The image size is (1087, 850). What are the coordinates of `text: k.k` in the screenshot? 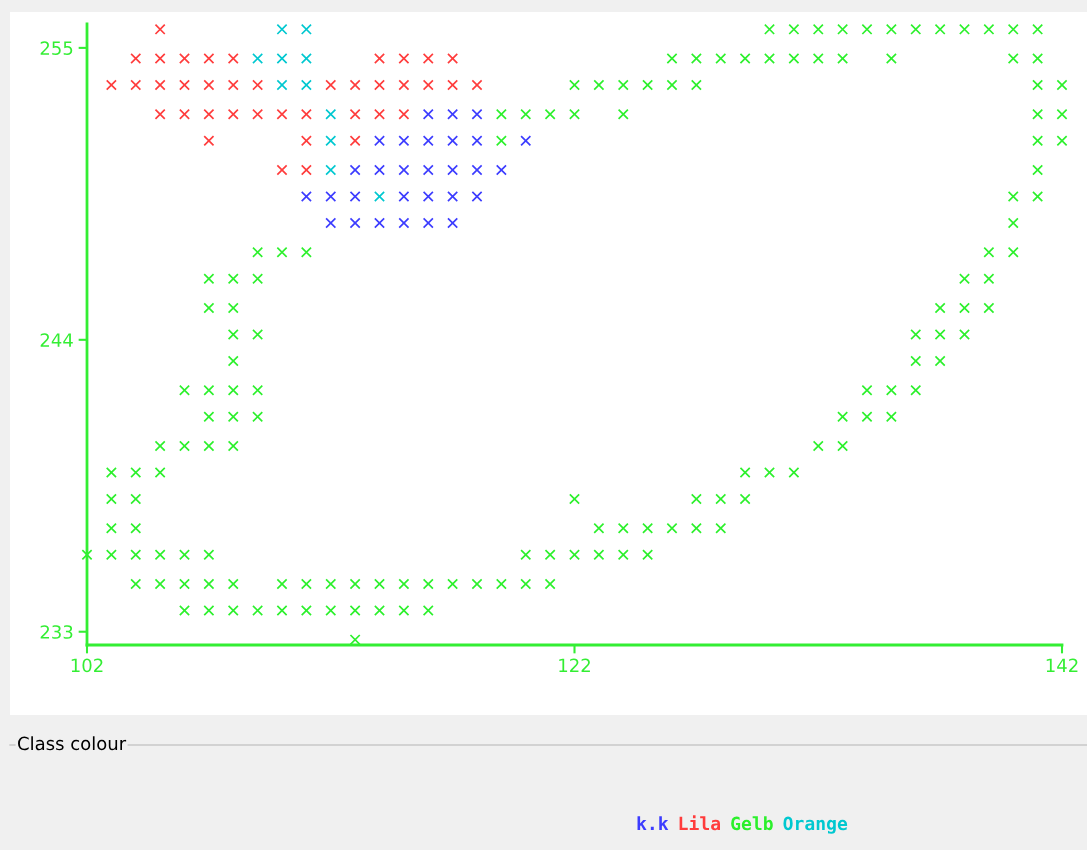 It's located at (653, 823).